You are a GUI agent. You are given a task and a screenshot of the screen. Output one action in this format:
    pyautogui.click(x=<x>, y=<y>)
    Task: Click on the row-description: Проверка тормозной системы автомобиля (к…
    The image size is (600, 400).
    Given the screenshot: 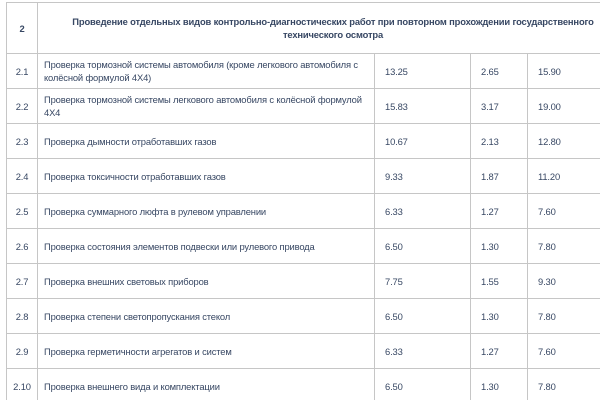 What is the action you would take?
    pyautogui.click(x=206, y=71)
    